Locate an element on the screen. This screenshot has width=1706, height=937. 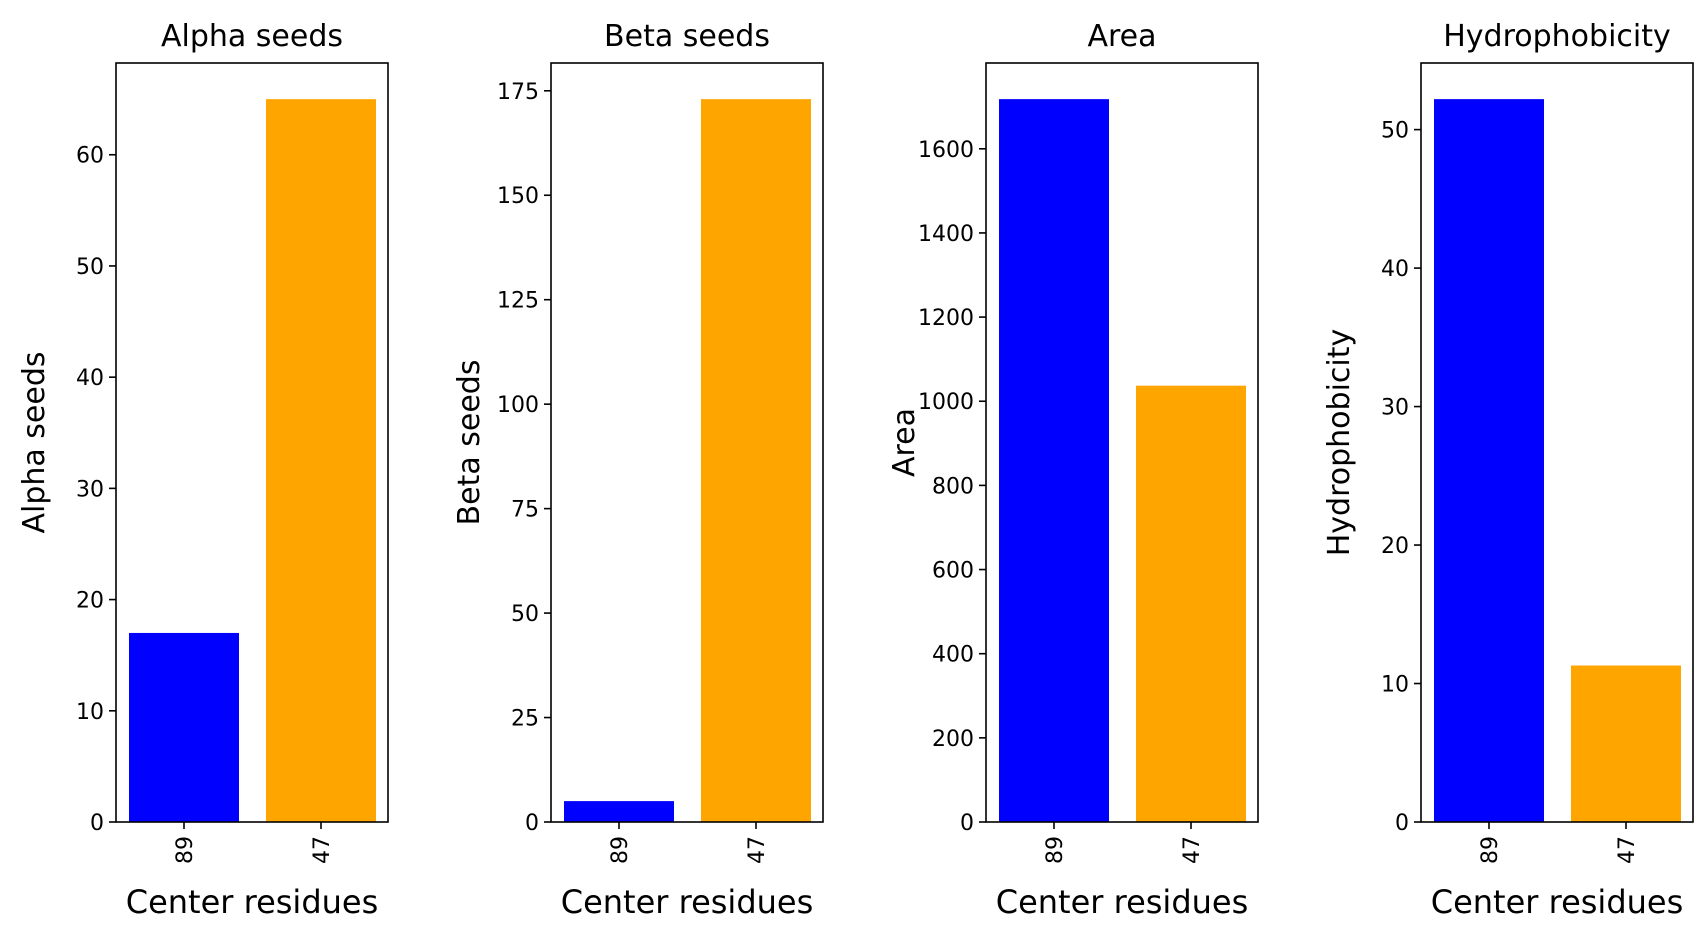
y-axis-label: Beta seeds is located at coordinates (469, 443).